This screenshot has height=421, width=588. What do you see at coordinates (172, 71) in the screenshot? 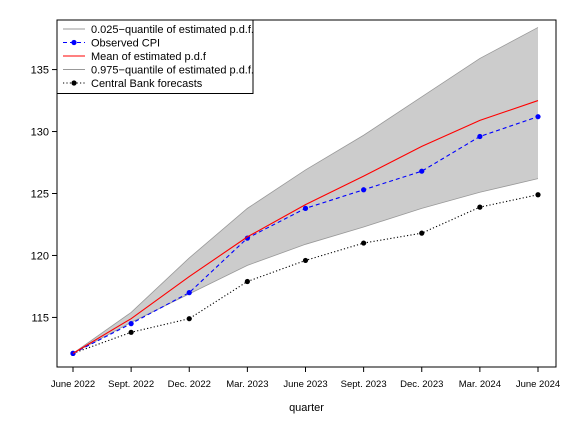
I see `legend-label: 0.975−quantile of estimated p.d.f.` at bounding box center [172, 71].